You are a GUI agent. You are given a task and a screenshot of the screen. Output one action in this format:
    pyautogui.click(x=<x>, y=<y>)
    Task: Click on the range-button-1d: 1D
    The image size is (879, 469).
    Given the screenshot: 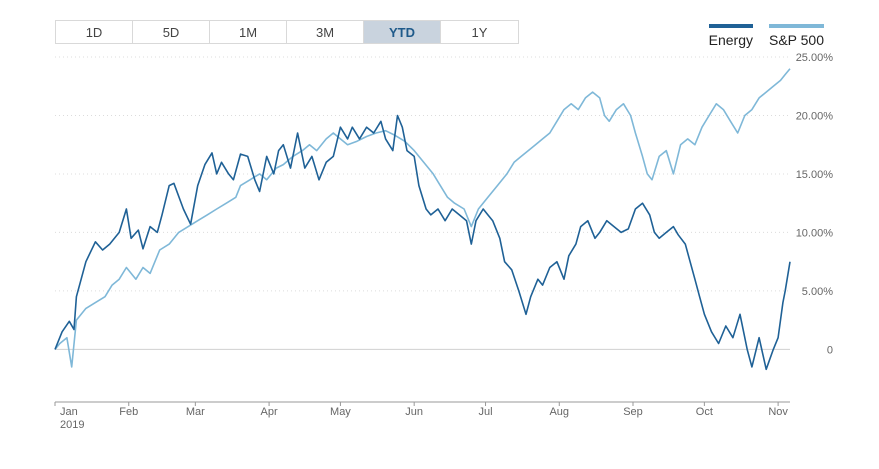 What is the action you would take?
    pyautogui.click(x=94, y=32)
    